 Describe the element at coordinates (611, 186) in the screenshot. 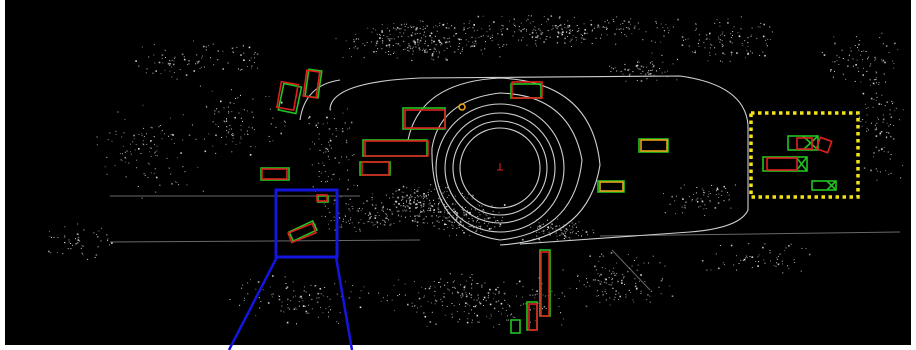

I see `ground-truth-box` at that location.